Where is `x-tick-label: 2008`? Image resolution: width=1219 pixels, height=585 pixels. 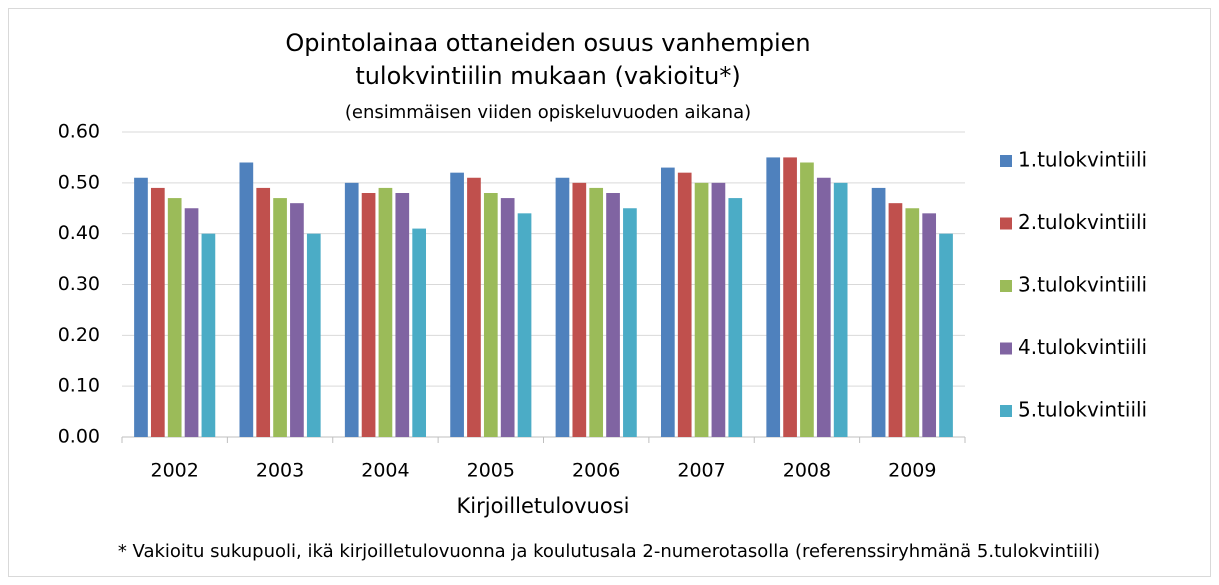 x-tick-label: 2008 is located at coordinates (807, 471).